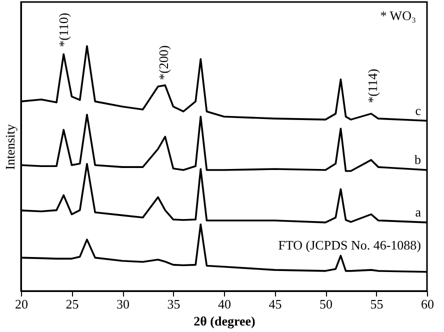  Describe the element at coordinates (377, 304) in the screenshot. I see `x-tick-label: 55` at that location.